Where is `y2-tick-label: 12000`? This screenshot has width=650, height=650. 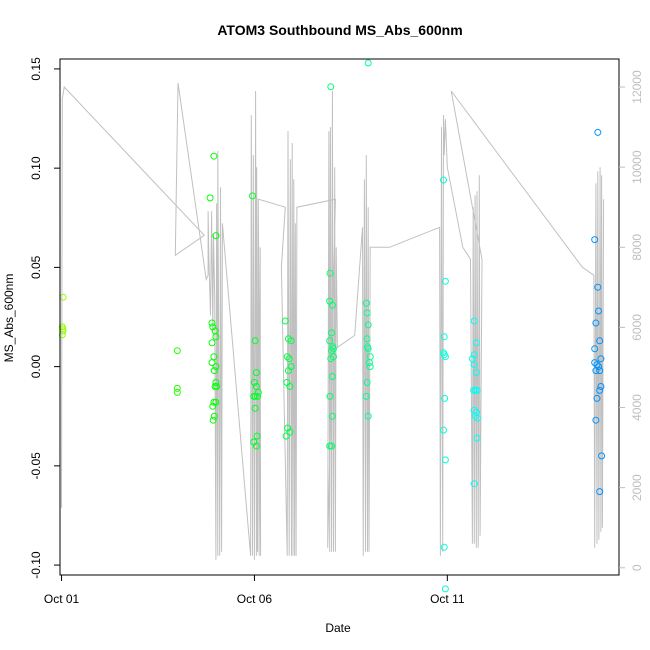 y2-tick-label: 12000 is located at coordinates (637, 87).